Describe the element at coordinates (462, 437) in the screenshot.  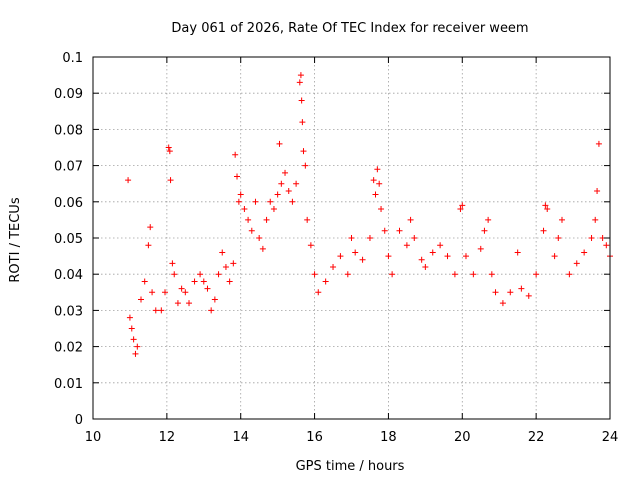
I see `x-tick-label: 20` at that location.